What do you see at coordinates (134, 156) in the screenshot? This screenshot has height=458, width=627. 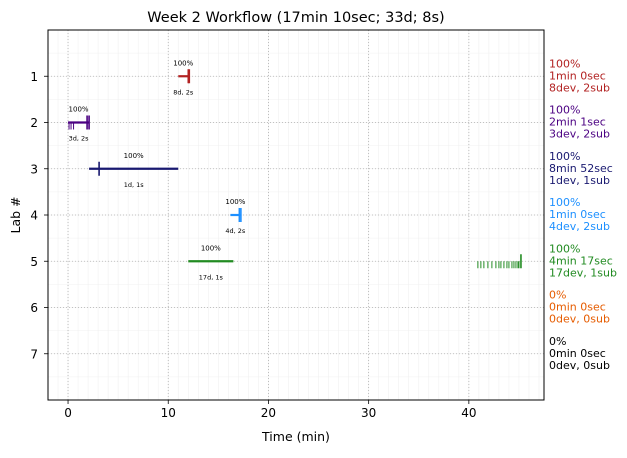 I see `lab-3-pct-label: 100%` at bounding box center [134, 156].